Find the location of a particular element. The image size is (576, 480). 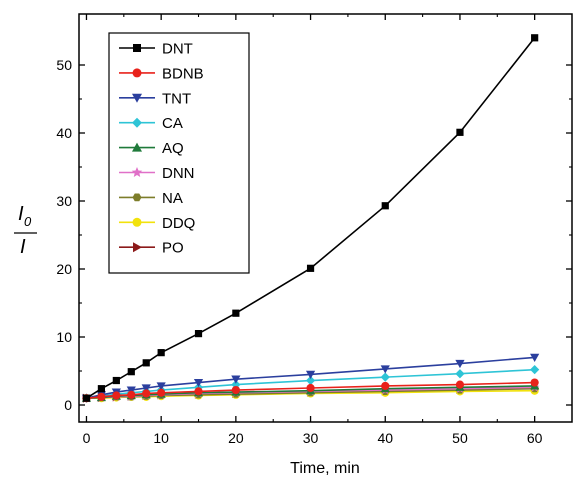

legend-label: TNT is located at coordinates (176, 98).